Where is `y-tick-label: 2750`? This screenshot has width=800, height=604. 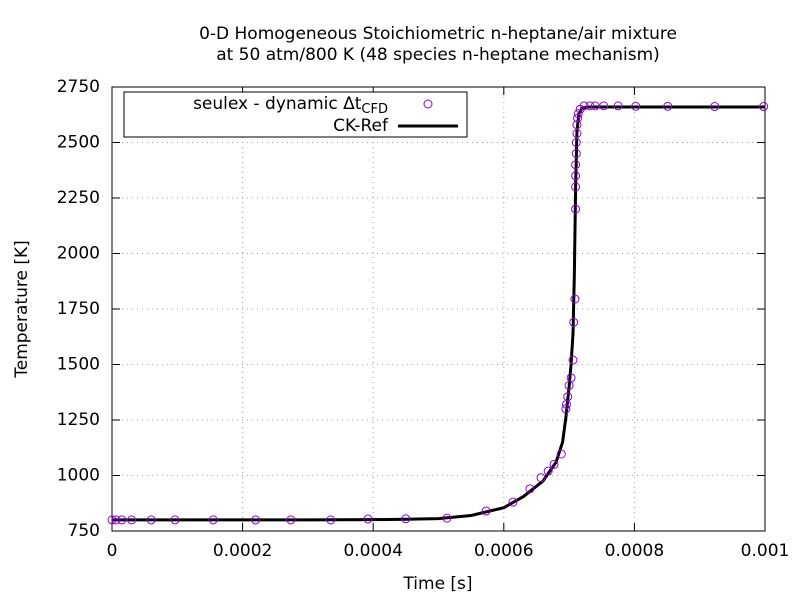
y-tick-label: 2750 is located at coordinates (78, 87).